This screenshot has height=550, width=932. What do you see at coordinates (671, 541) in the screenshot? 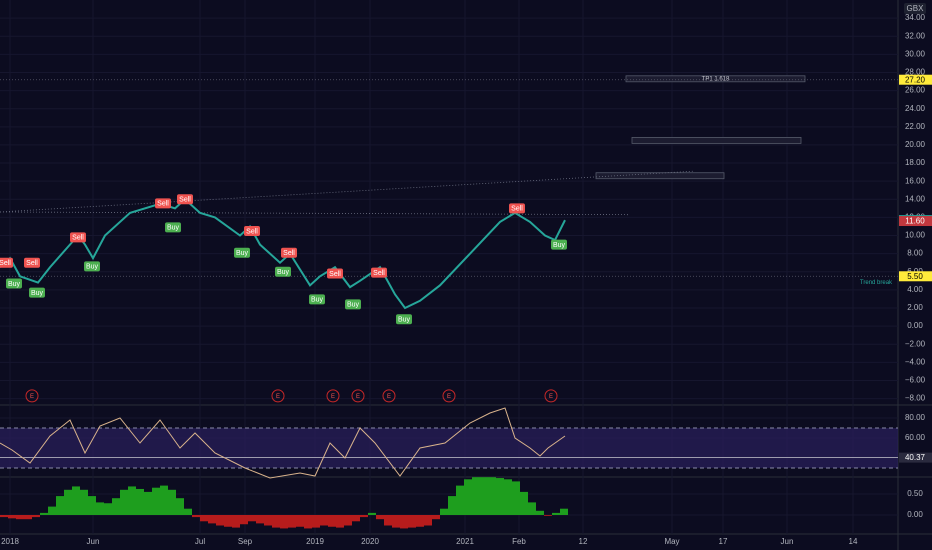
I see `x-tick-label: May` at bounding box center [671, 541].